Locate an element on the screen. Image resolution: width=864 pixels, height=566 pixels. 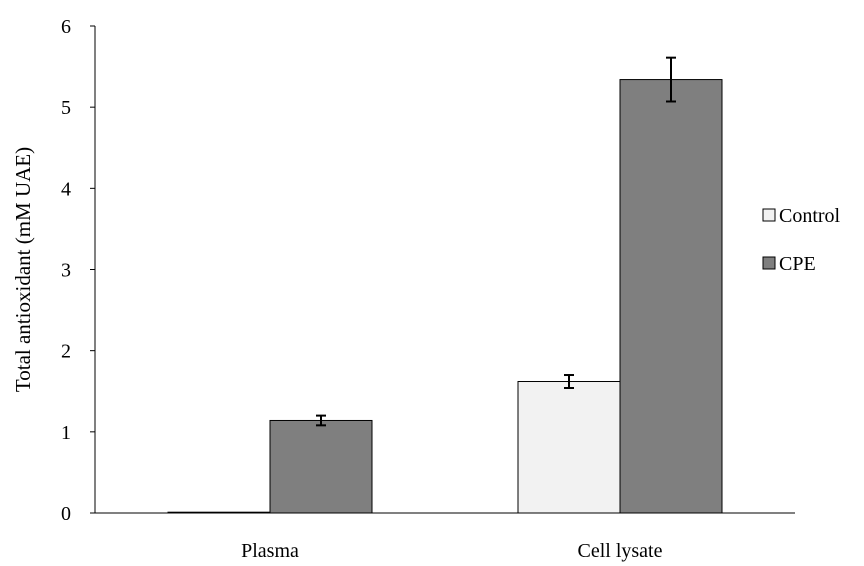
y-tick-label: 5 is located at coordinates (66, 108).